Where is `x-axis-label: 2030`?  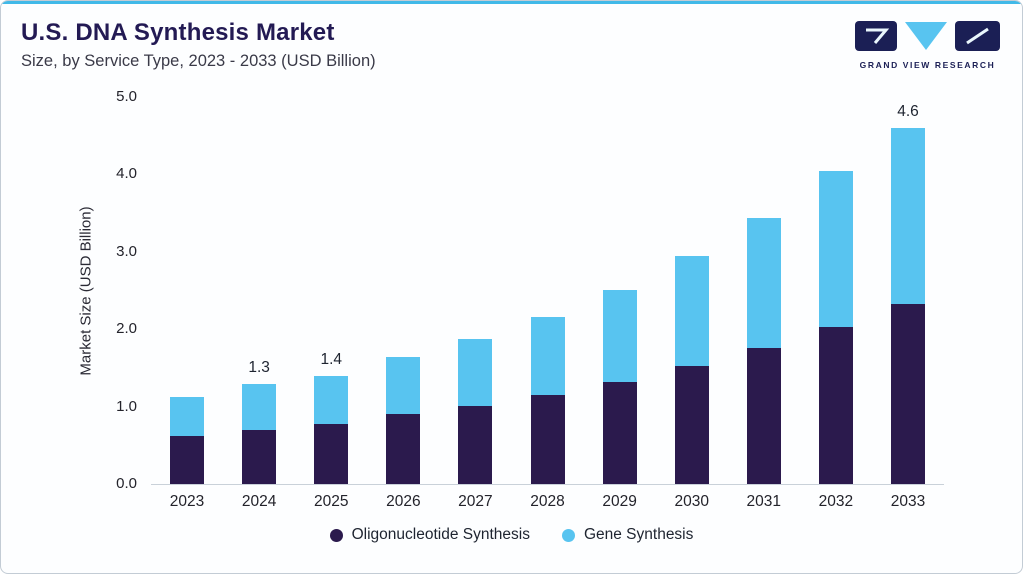
x-axis-label: 2030 is located at coordinates (691, 501).